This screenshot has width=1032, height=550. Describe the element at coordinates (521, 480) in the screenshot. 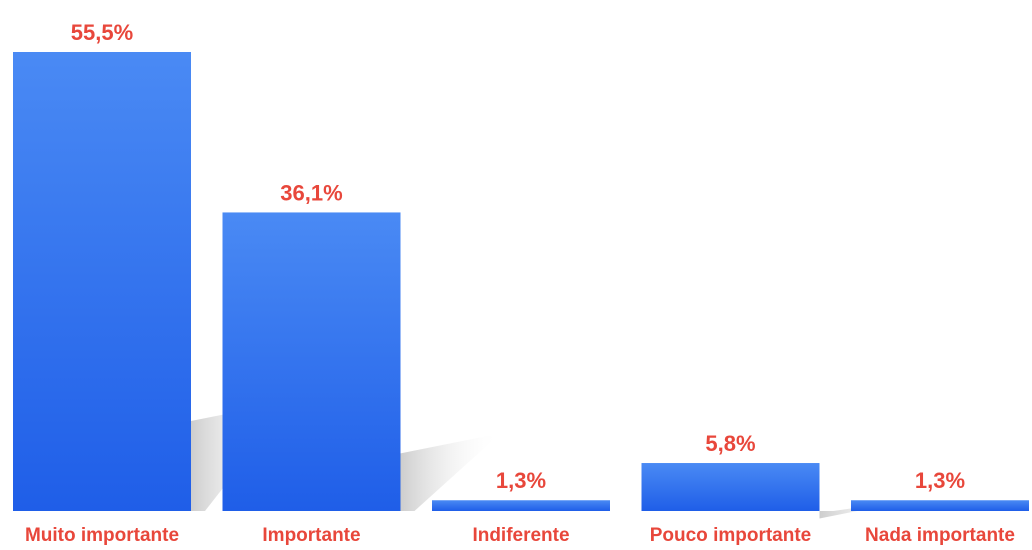

I see `value-label-indiferente: 1,3%` at that location.